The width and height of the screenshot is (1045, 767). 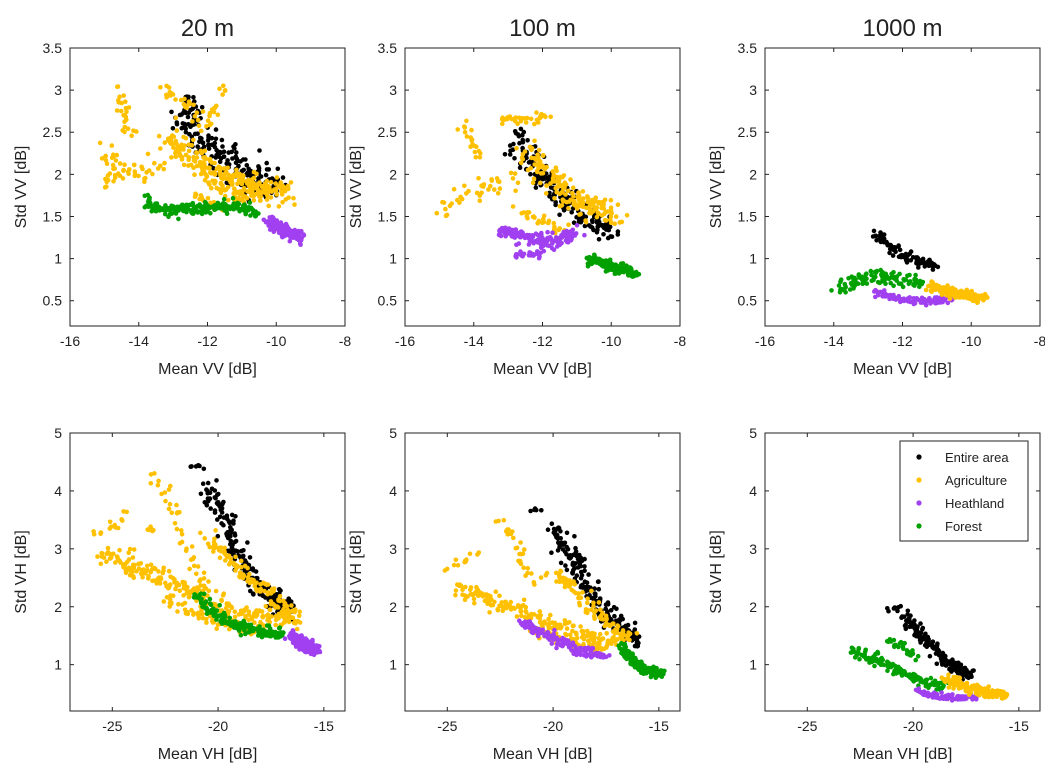 I want to click on x-axis-label: Mean VH [dB], so click(x=208, y=754).